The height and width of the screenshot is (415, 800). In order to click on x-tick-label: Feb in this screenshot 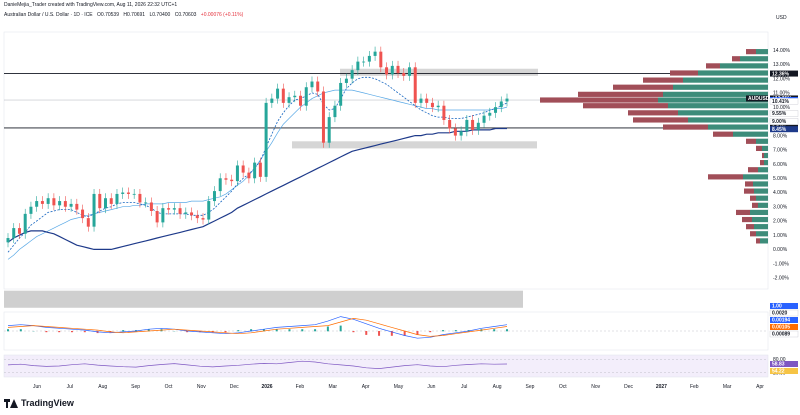, I will do `click(300, 387)`.